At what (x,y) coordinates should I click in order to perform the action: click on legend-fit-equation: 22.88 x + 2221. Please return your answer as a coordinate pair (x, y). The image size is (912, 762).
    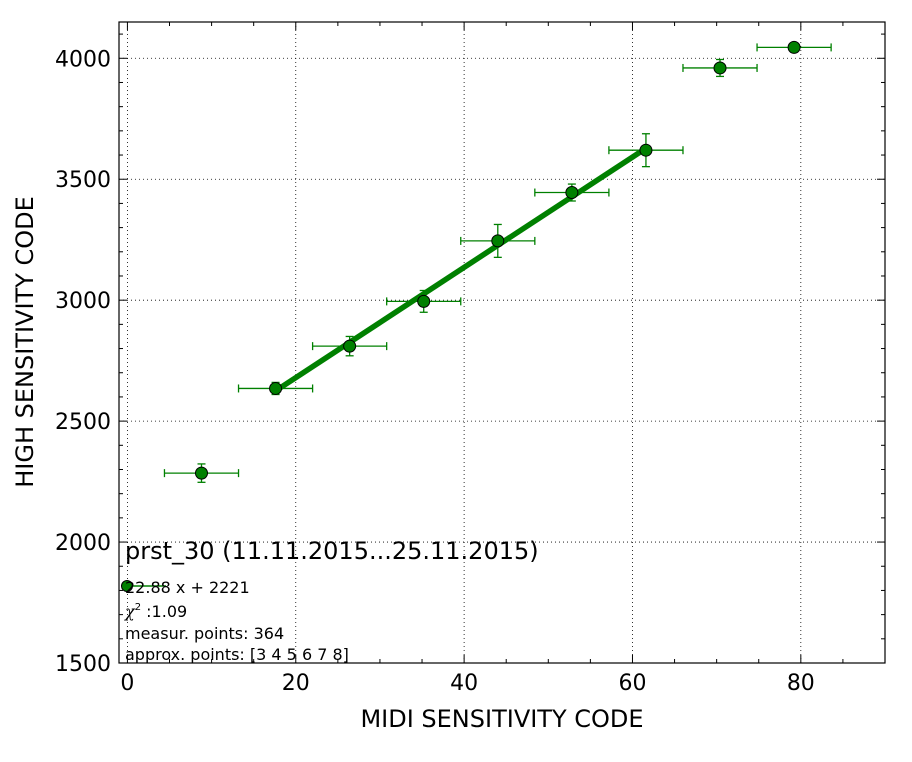
    Looking at the image, I should click on (187, 587).